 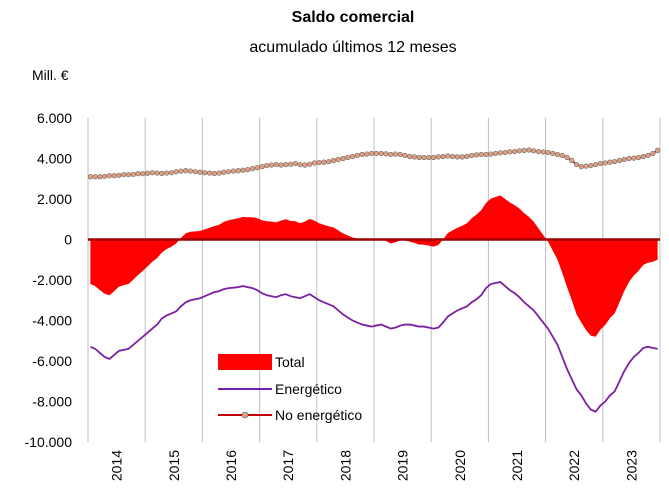 What do you see at coordinates (353, 17) in the screenshot?
I see `chart-title: Saldo comercial` at bounding box center [353, 17].